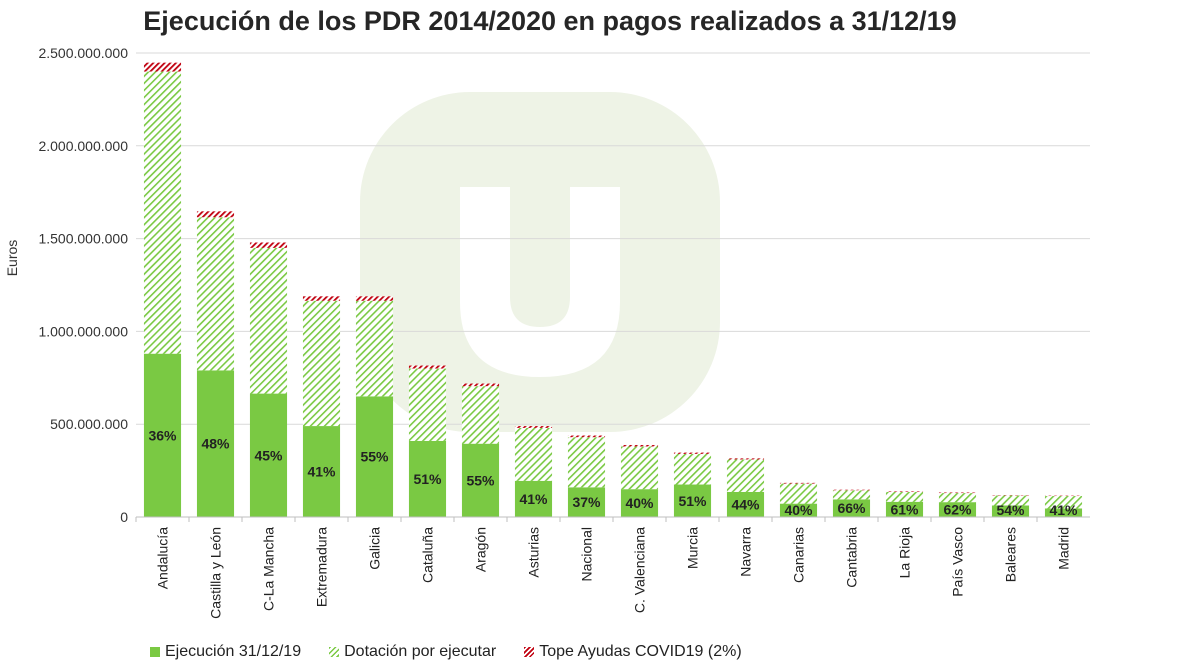 The height and width of the screenshot is (669, 1200). I want to click on y-tick-label: 500.000.000, so click(89, 424).